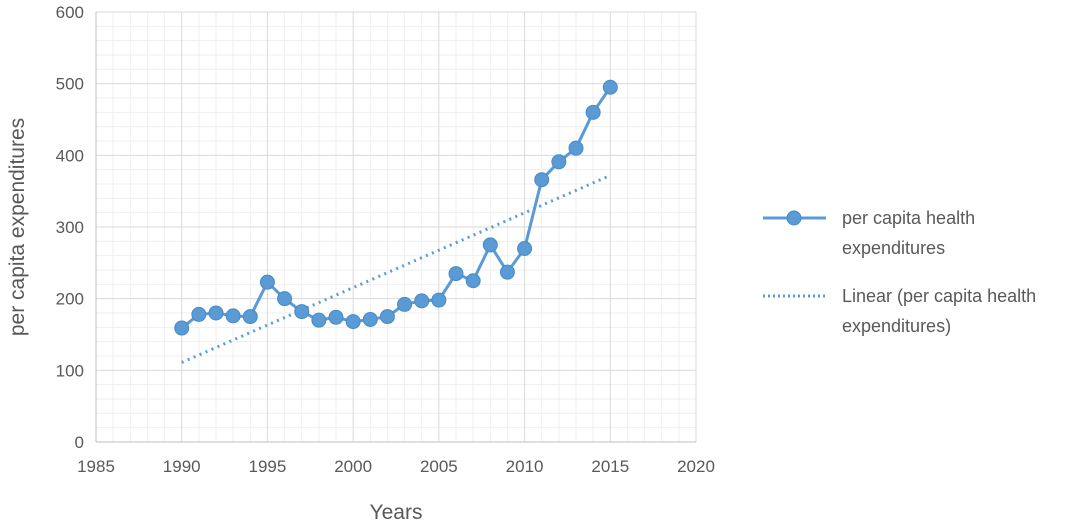 The image size is (1084, 524). Describe the element at coordinates (439, 466) in the screenshot. I see `x-tick-label: 2005` at that location.